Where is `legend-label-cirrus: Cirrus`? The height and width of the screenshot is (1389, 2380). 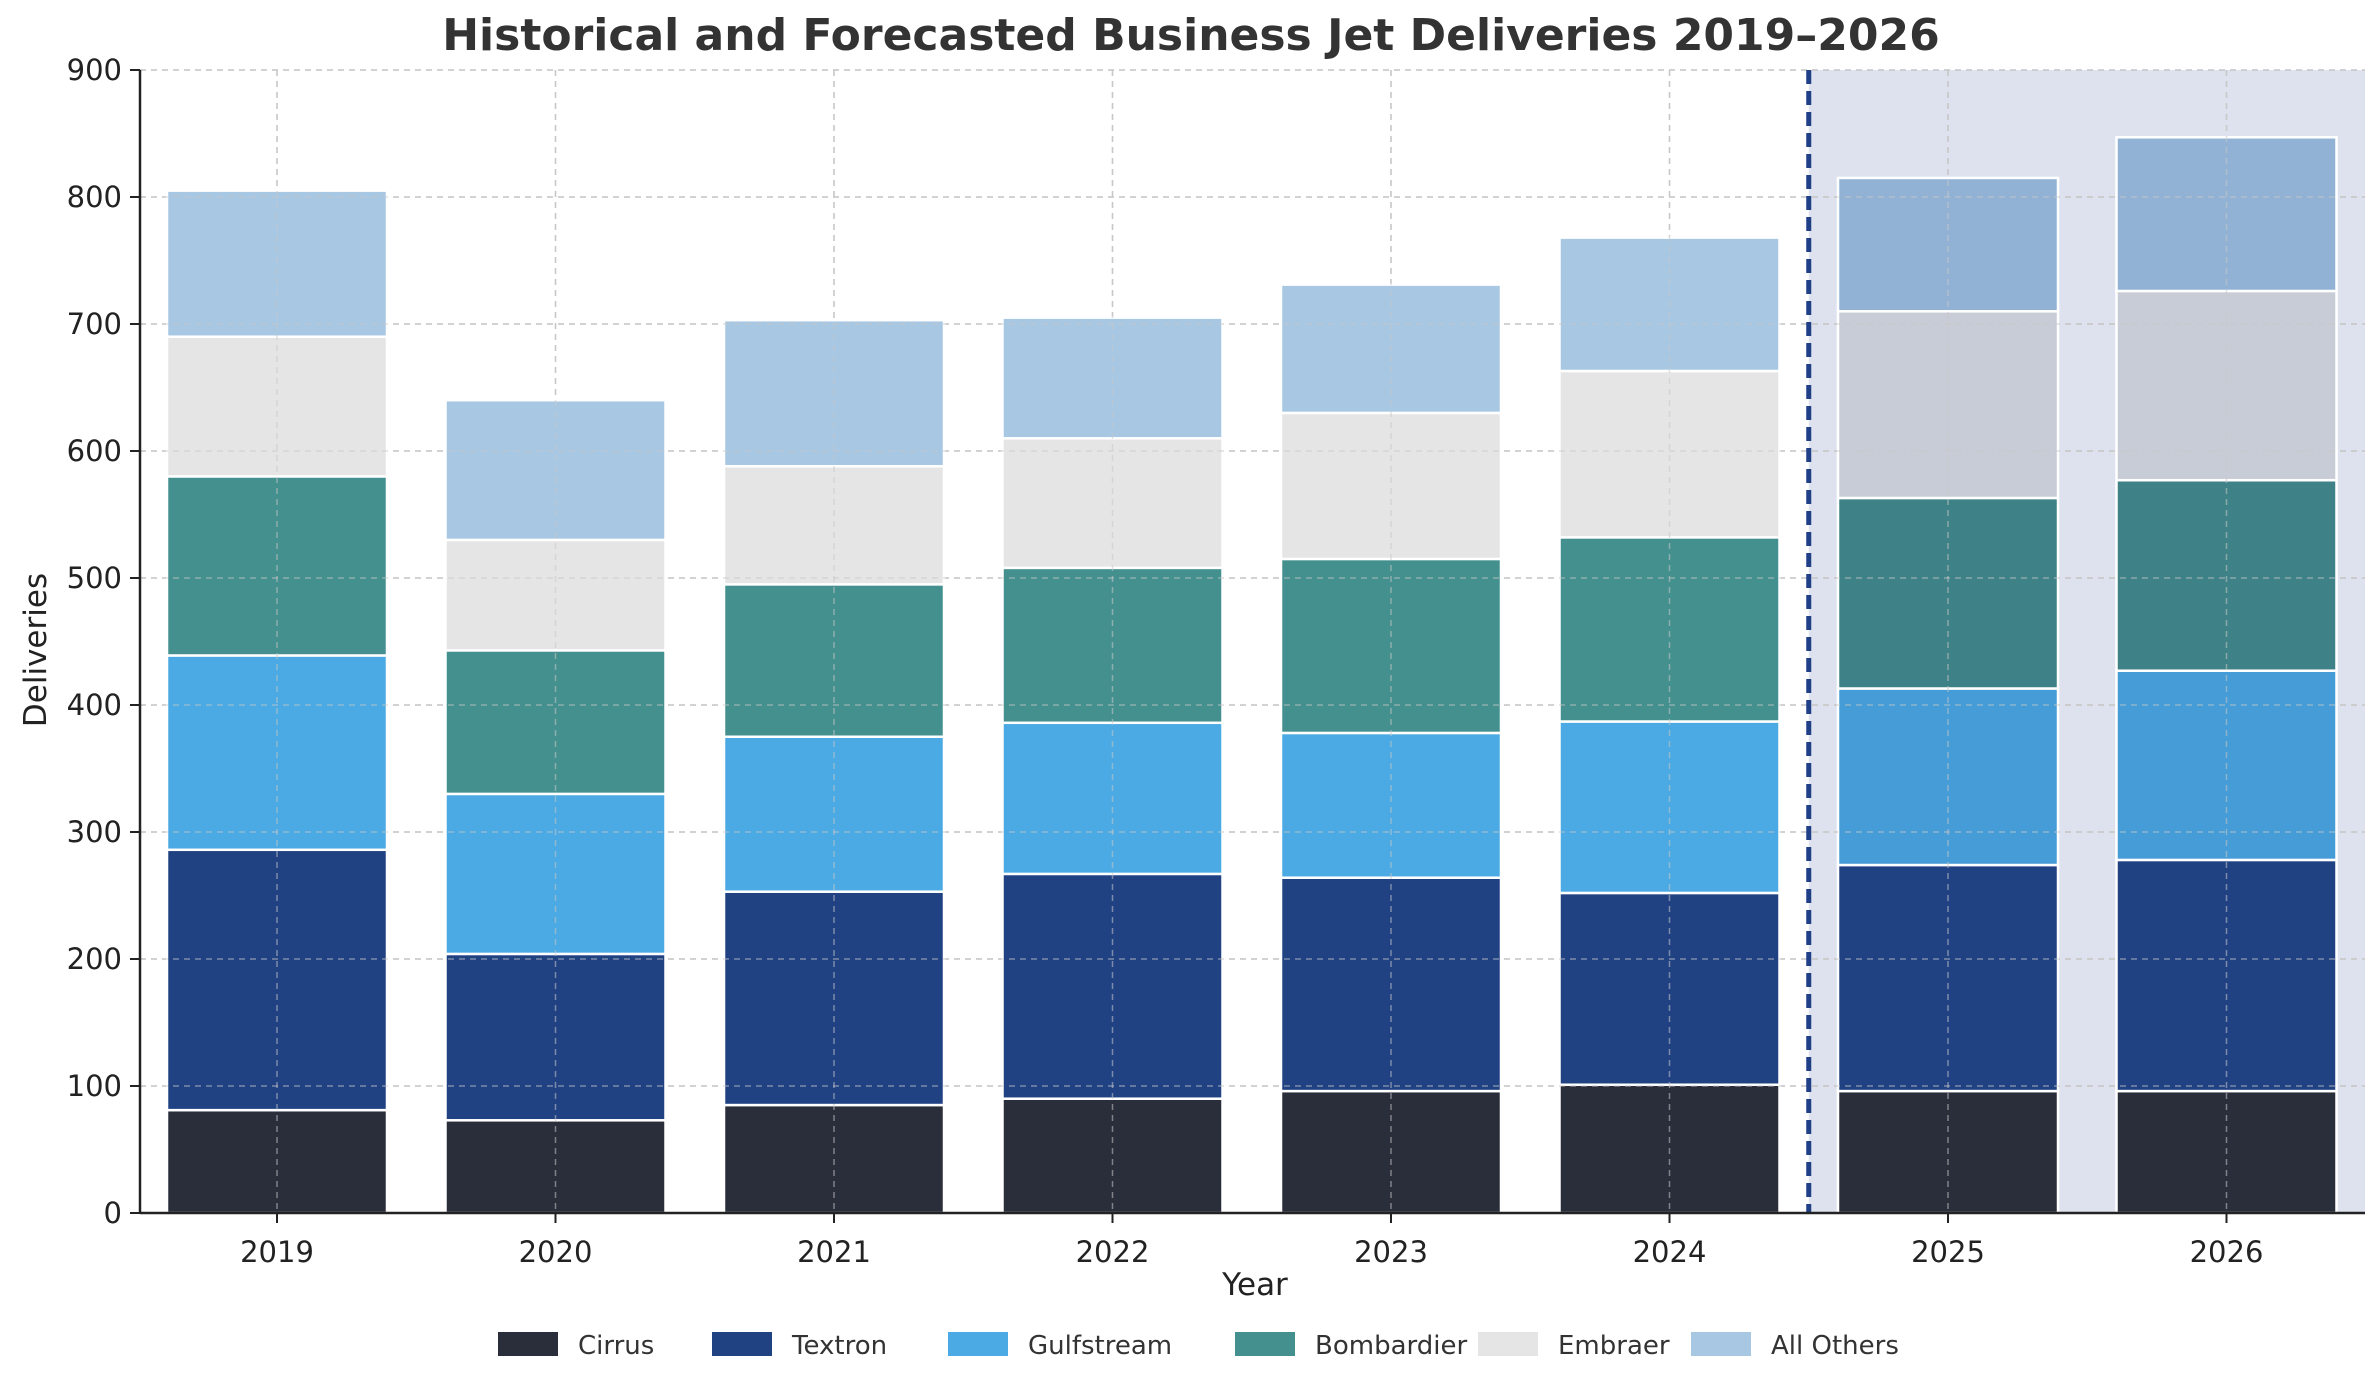
legend-label-cirrus: Cirrus is located at coordinates (616, 1346).